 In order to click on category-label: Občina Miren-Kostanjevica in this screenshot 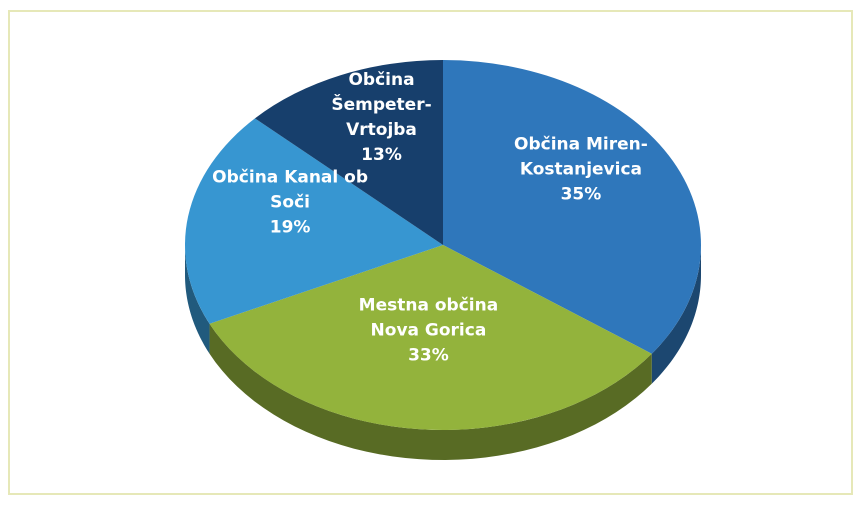, I will do `click(581, 157)`.